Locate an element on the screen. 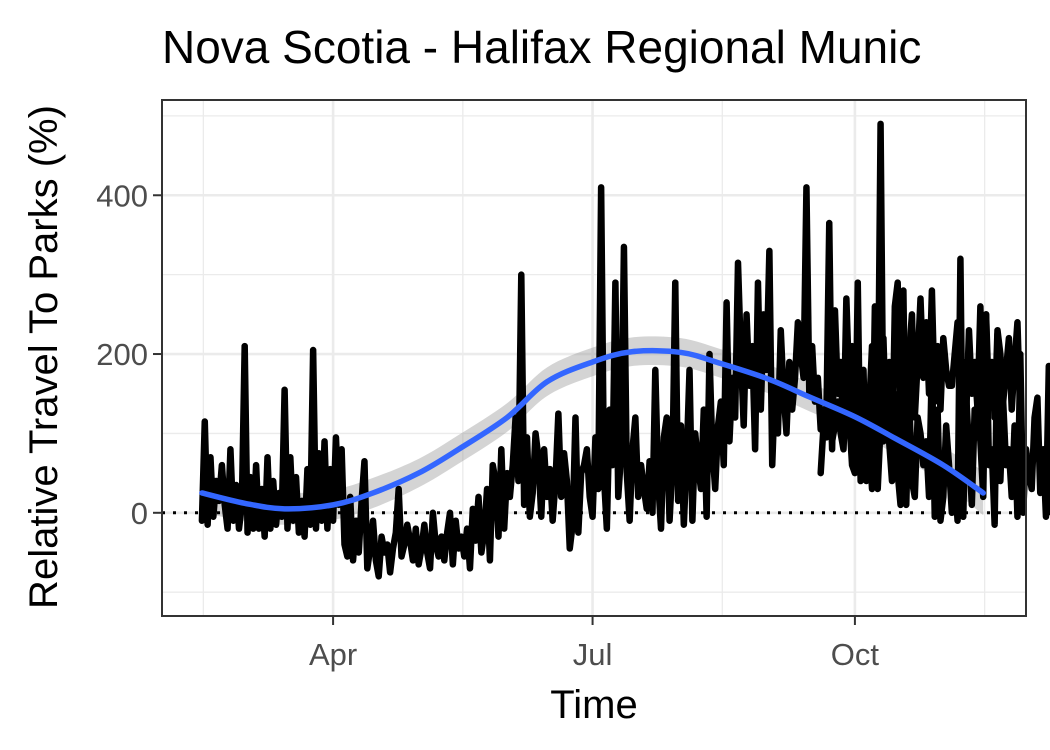  y-tick-label: 400 is located at coordinates (122, 195).